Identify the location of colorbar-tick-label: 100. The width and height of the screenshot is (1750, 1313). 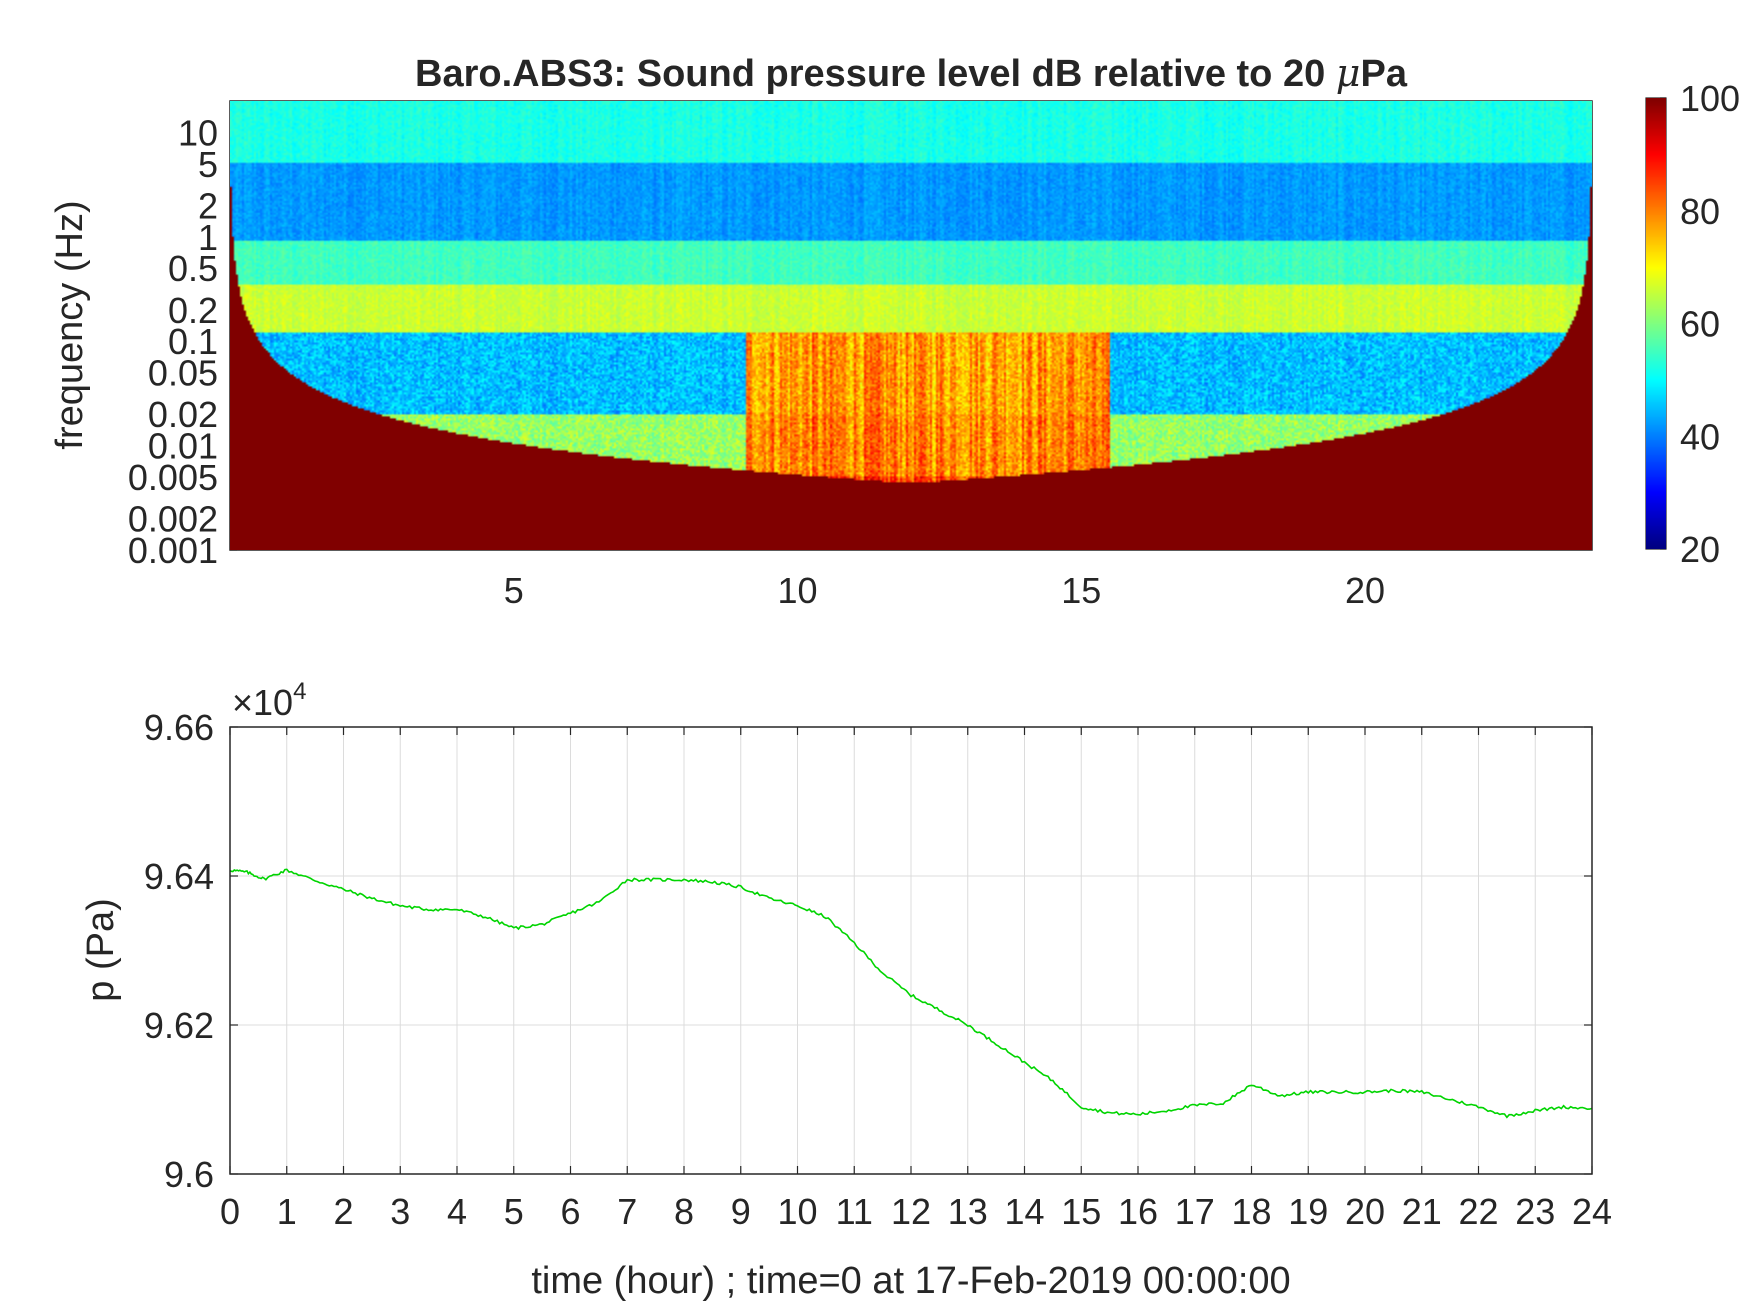
(1710, 98).